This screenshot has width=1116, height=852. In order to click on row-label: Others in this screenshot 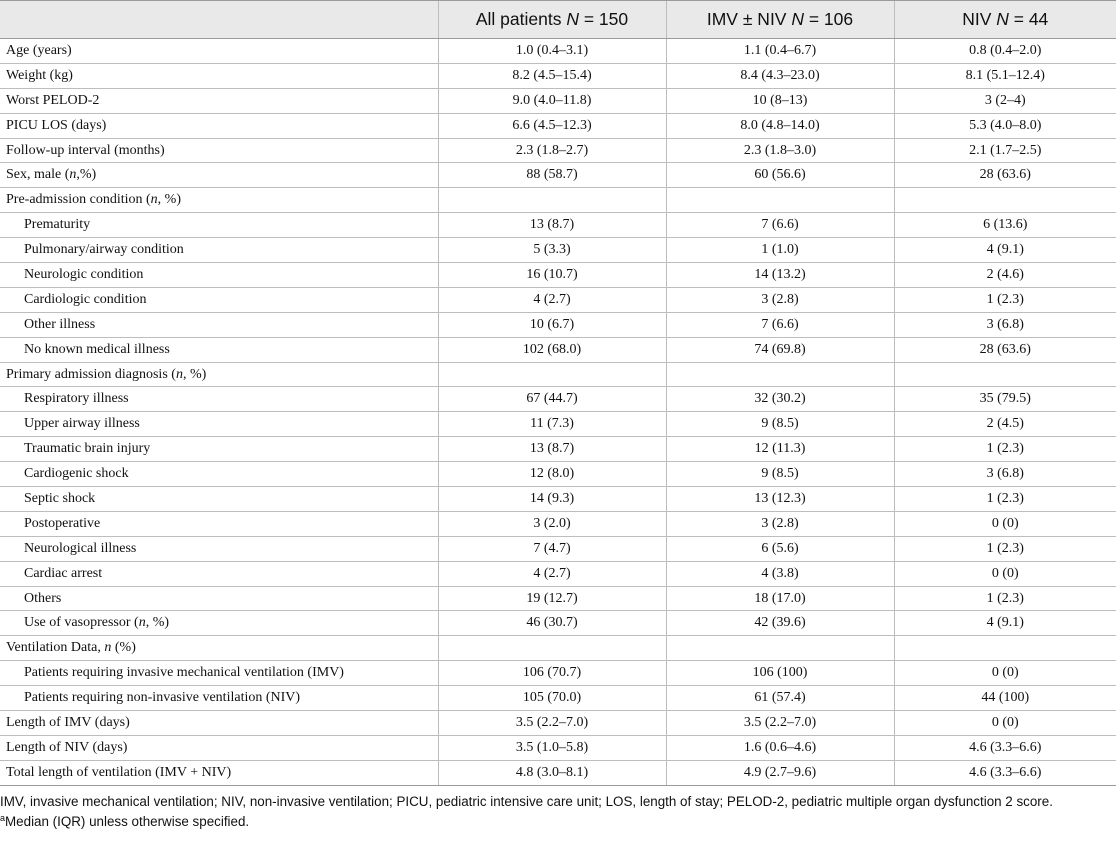, I will do `click(219, 599)`.